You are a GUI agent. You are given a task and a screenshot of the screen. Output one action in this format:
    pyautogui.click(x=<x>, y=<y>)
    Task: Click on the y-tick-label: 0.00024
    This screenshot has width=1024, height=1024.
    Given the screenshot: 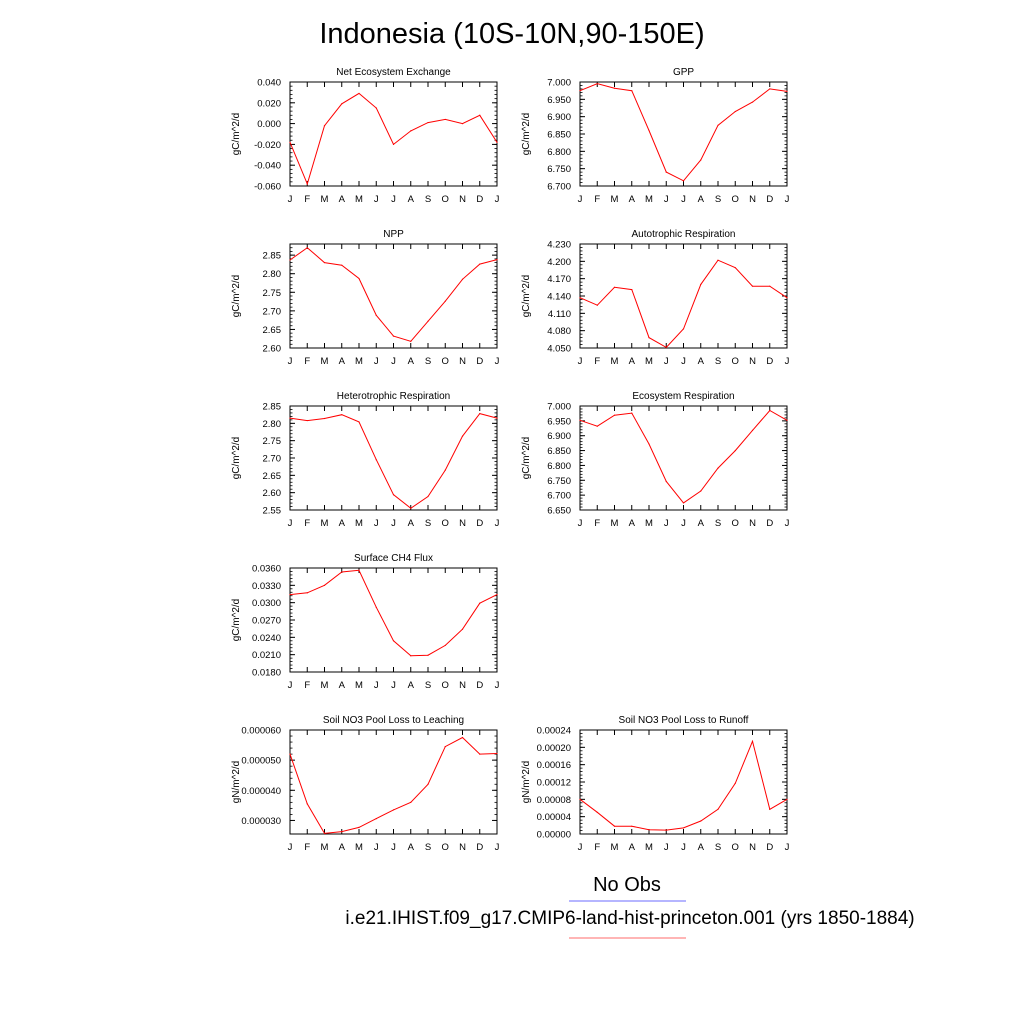 What is the action you would take?
    pyautogui.click(x=554, y=731)
    